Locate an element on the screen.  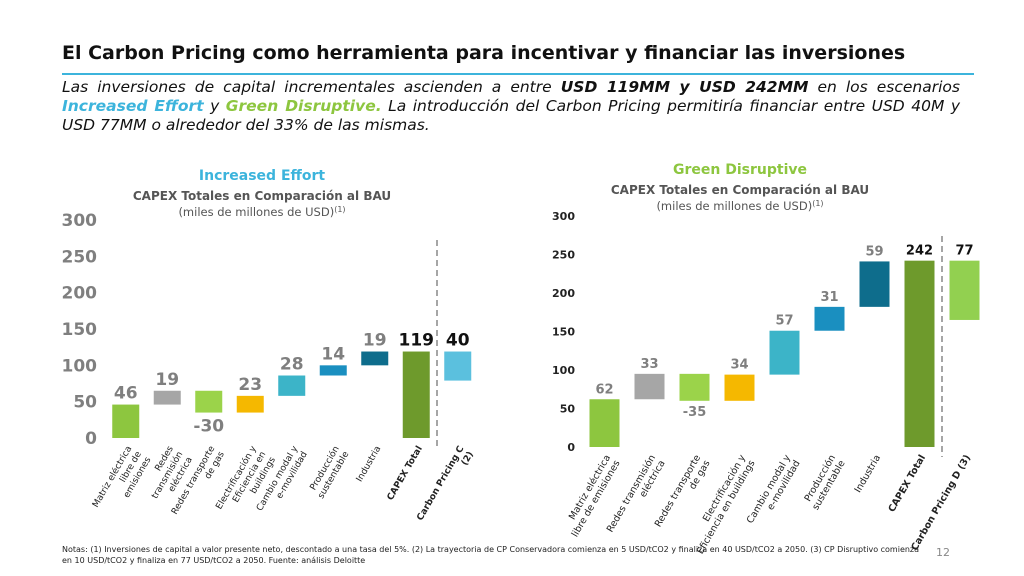
value-label: 33 is located at coordinates (649, 364).